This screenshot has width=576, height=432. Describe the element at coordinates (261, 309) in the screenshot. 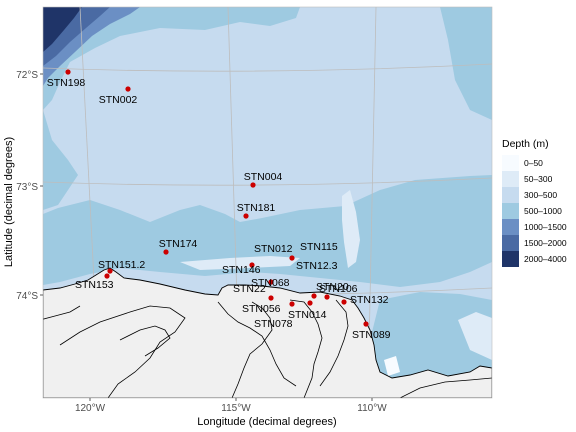

I see `station-label: STN056` at that location.